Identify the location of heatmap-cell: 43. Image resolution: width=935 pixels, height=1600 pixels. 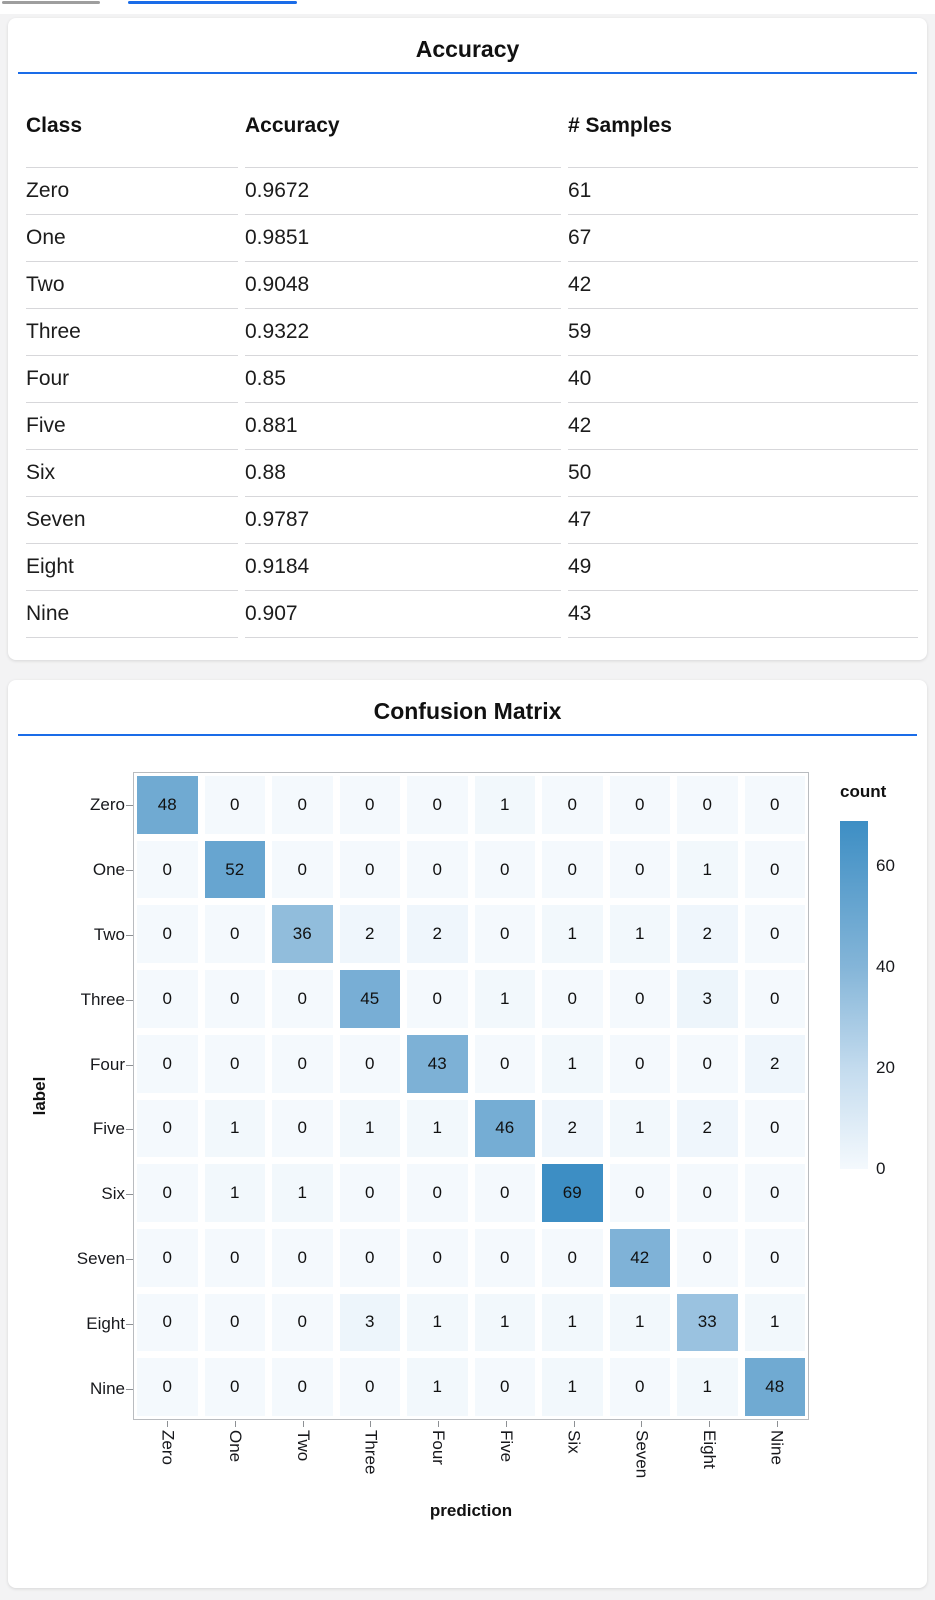
(437, 1063).